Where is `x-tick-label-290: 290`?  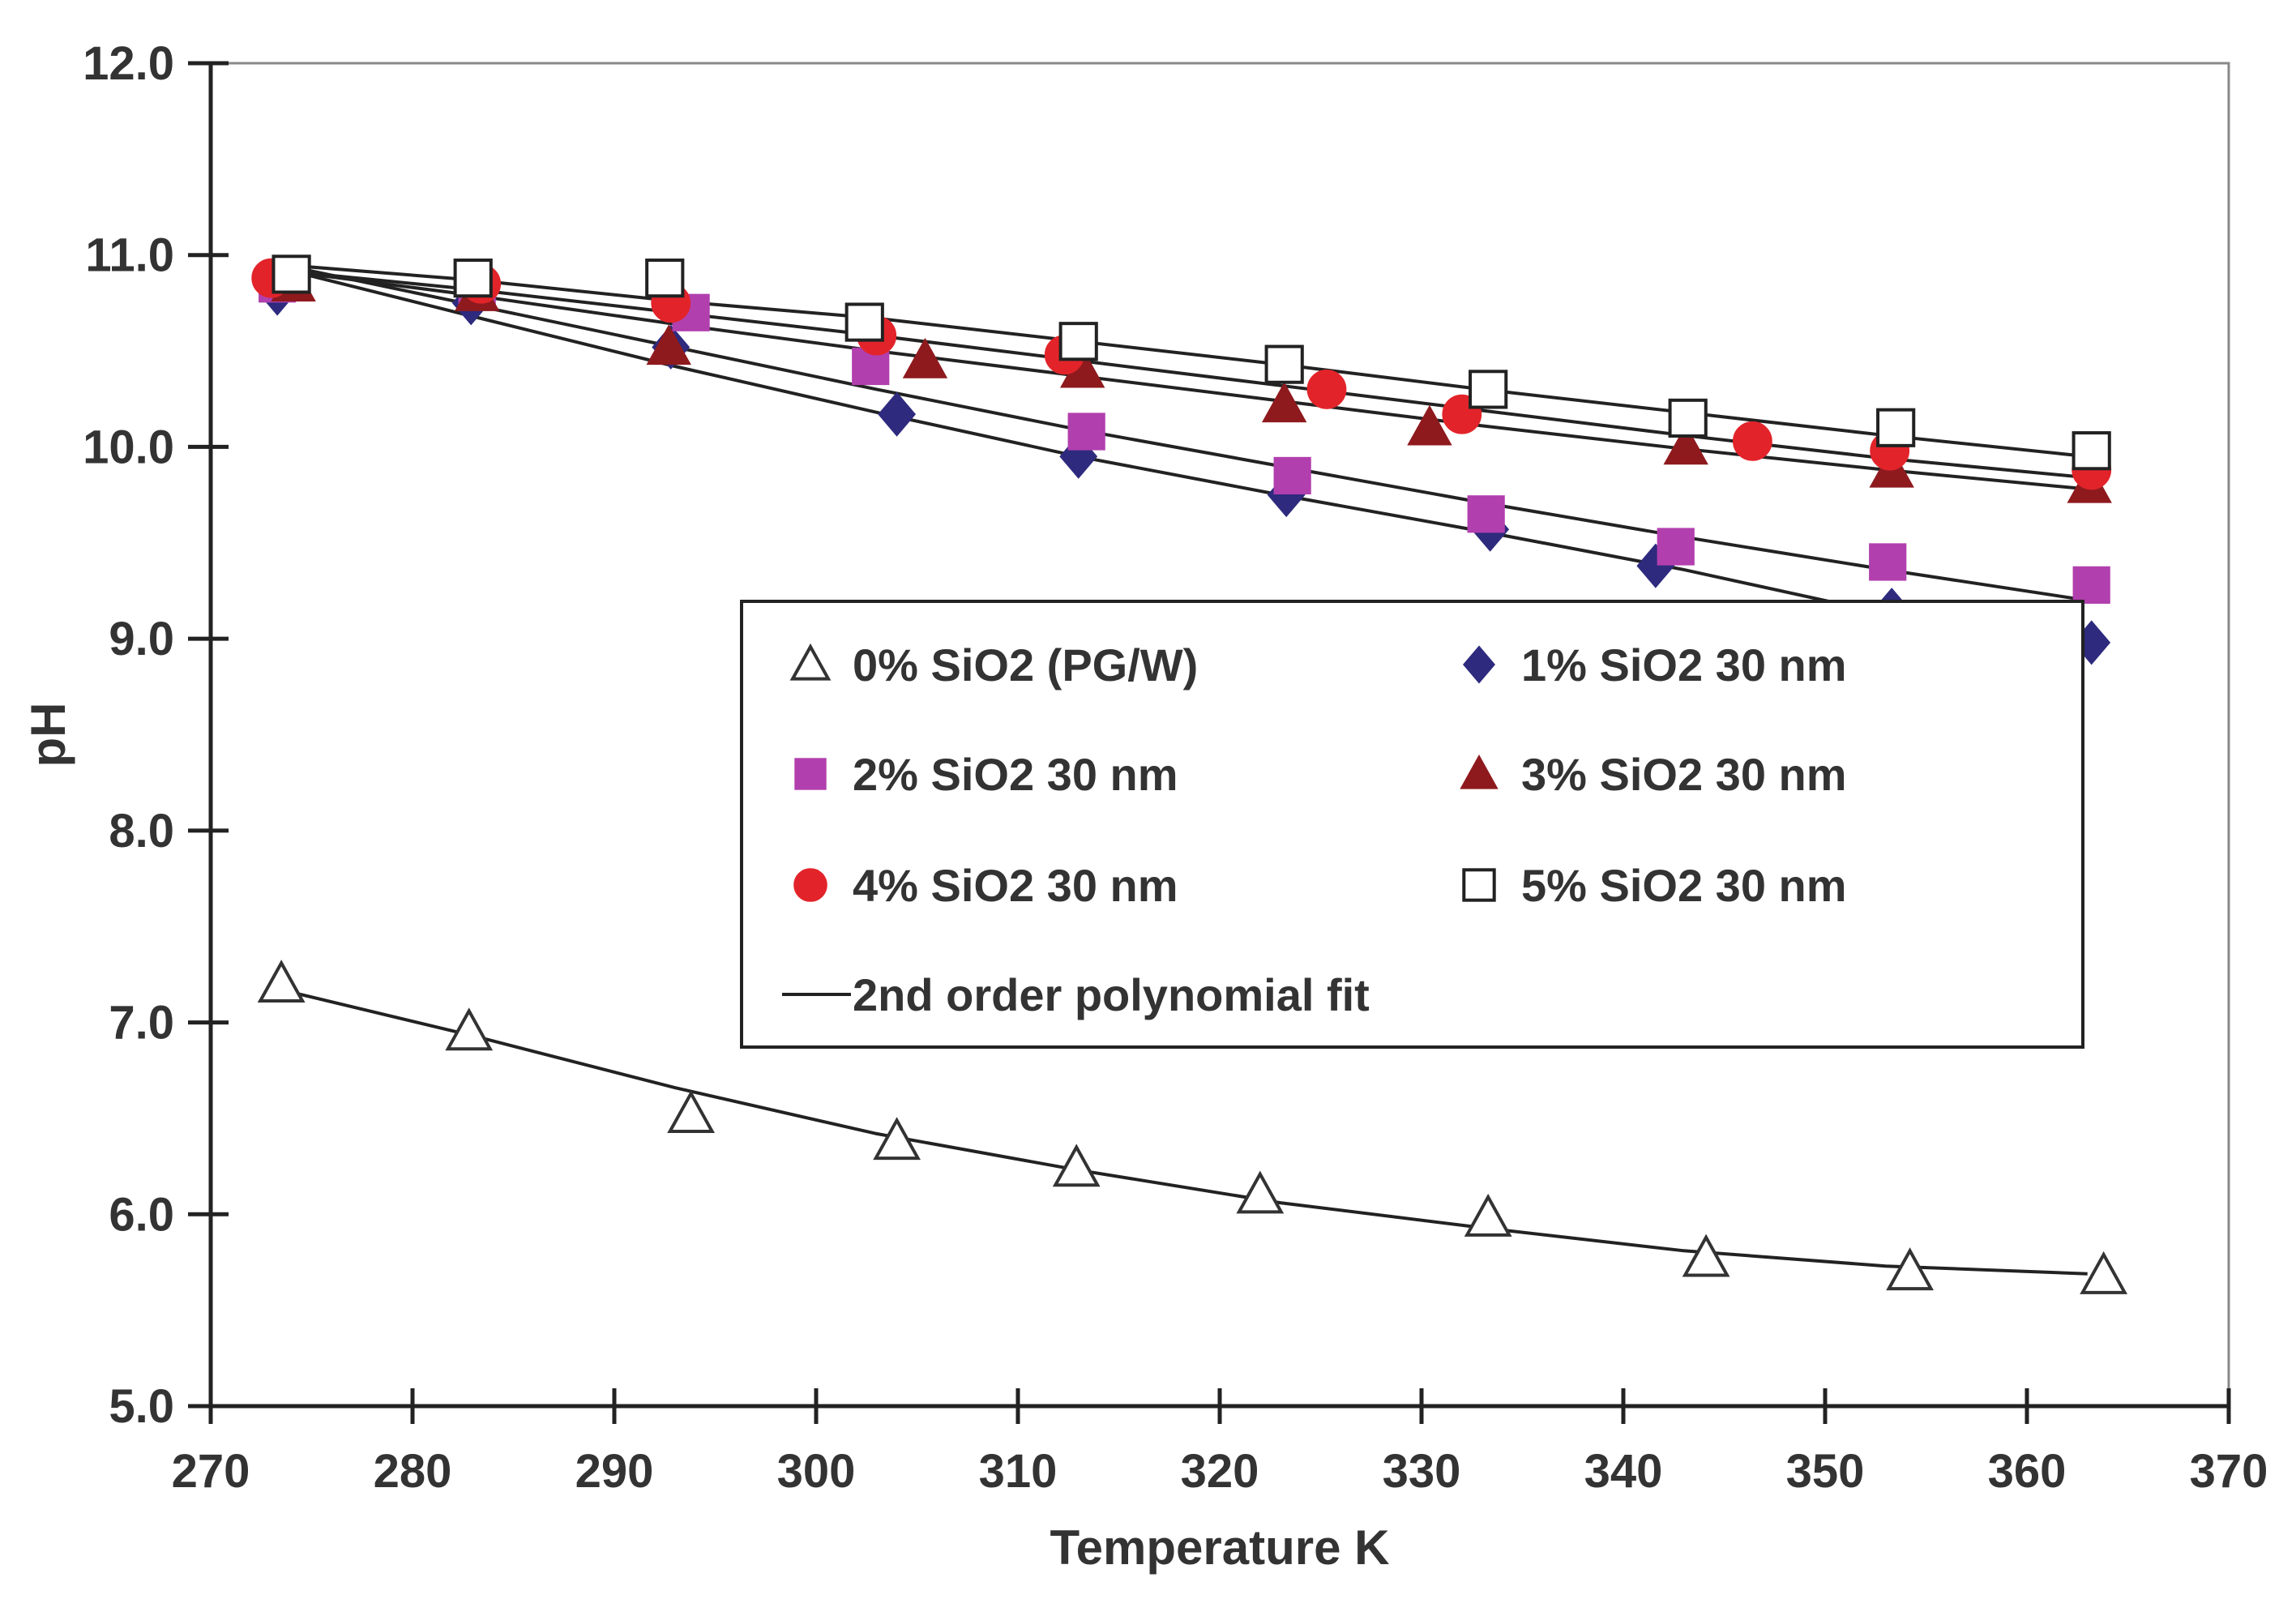
x-tick-label-290: 290 is located at coordinates (614, 1471).